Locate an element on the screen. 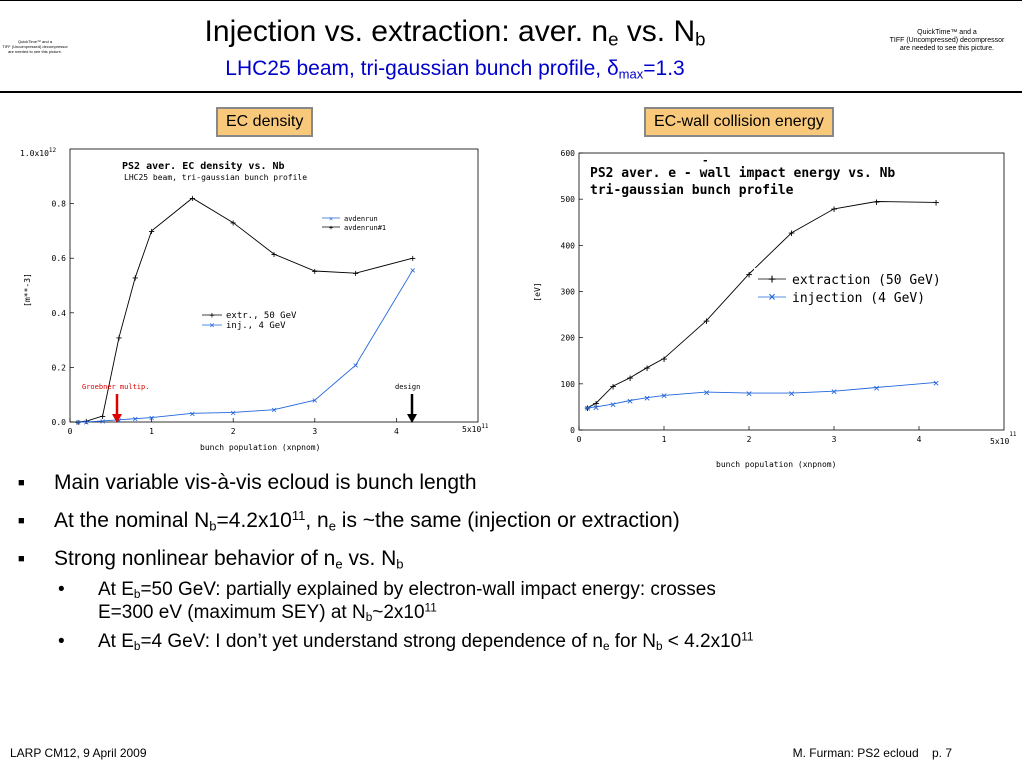  legend-item: injection (4 GeV) is located at coordinates (858, 298).